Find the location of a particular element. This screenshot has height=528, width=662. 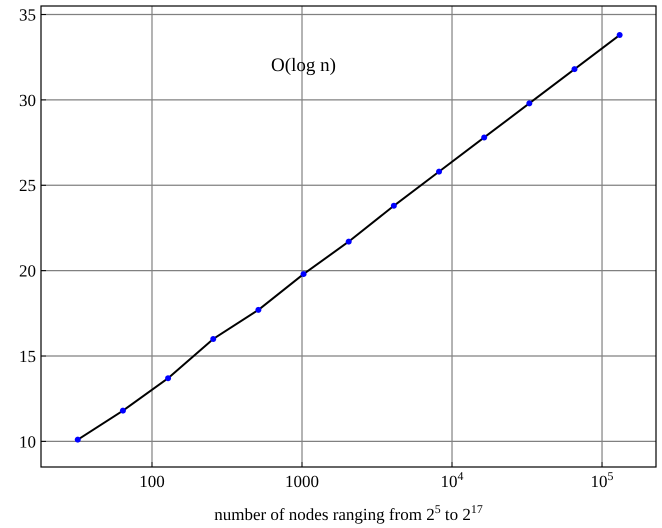

y-tick-label: 10 is located at coordinates (27, 442).